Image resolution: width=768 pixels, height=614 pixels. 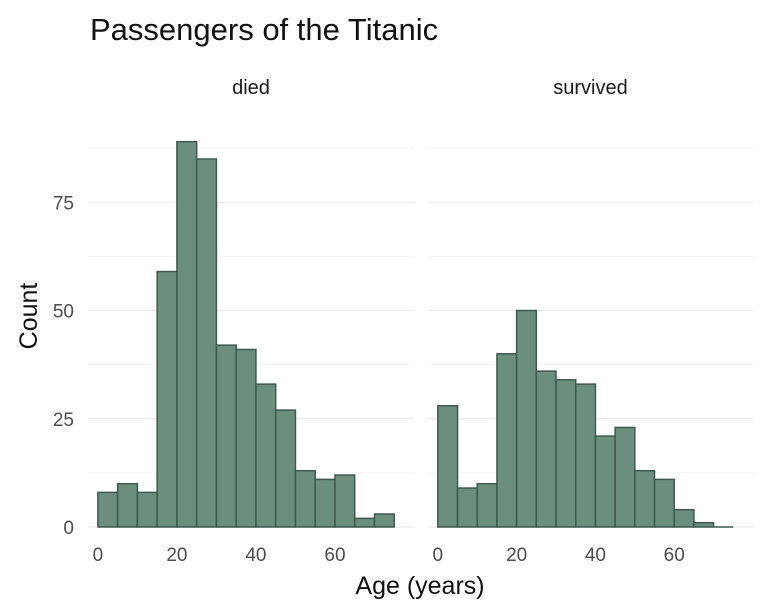 What do you see at coordinates (264, 29) in the screenshot?
I see `chart-title: Passengers of the Titanic` at bounding box center [264, 29].